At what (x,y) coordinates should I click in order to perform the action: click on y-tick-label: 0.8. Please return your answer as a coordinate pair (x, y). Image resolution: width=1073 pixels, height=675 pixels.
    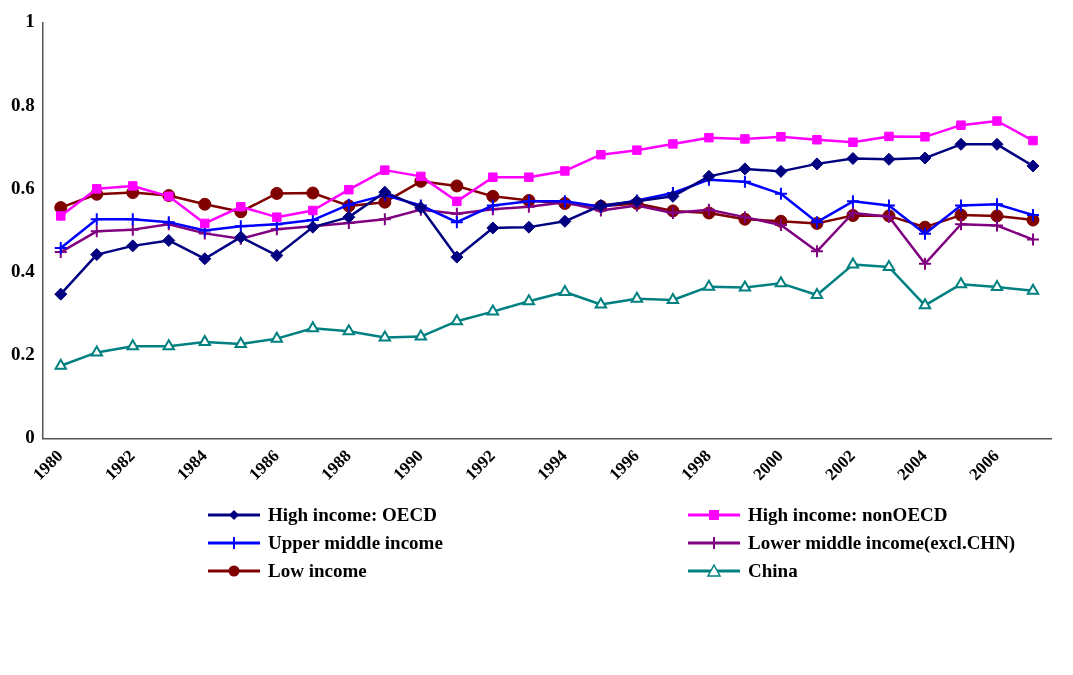
    Looking at the image, I should click on (23, 104).